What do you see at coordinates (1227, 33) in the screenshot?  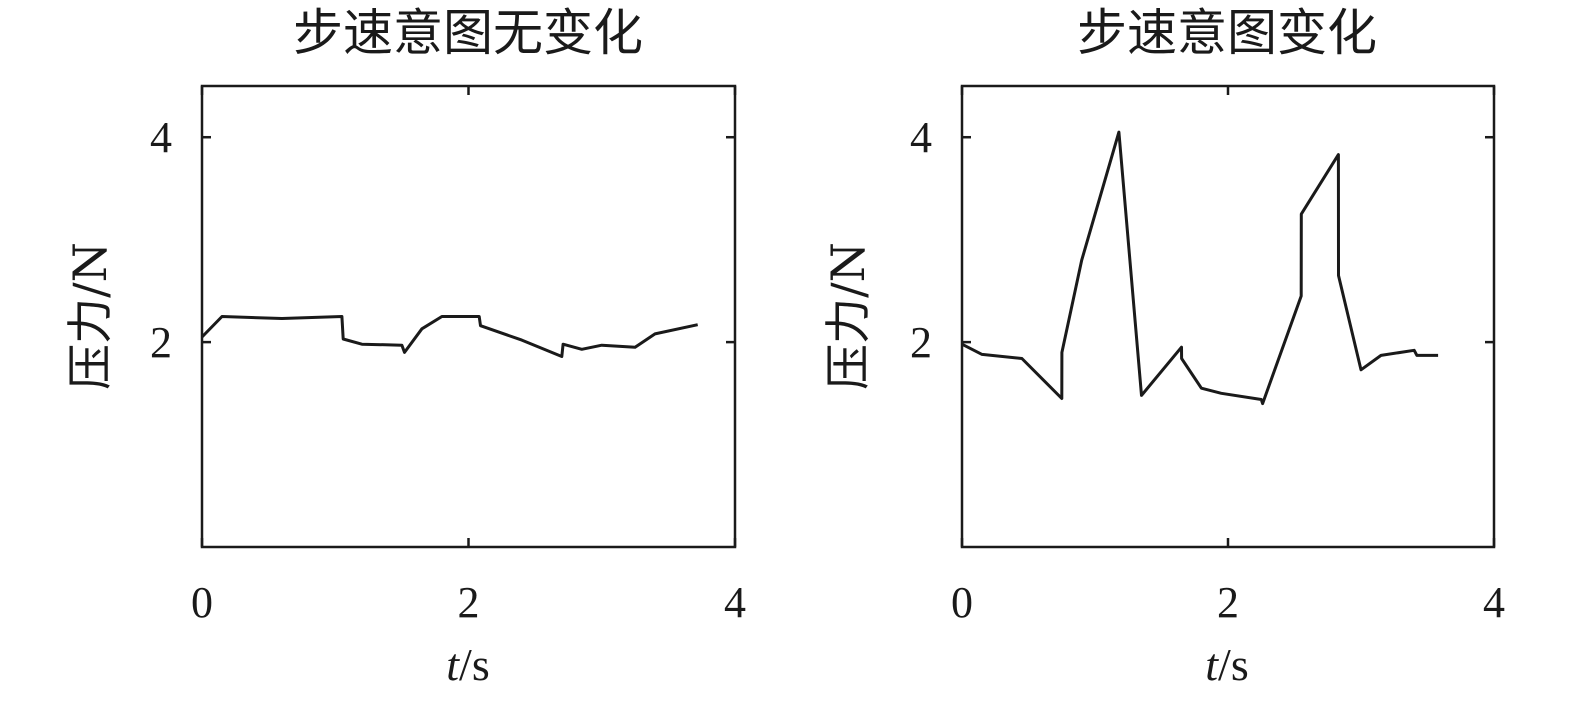 I see `chart-title: 步速意图变化` at bounding box center [1227, 33].